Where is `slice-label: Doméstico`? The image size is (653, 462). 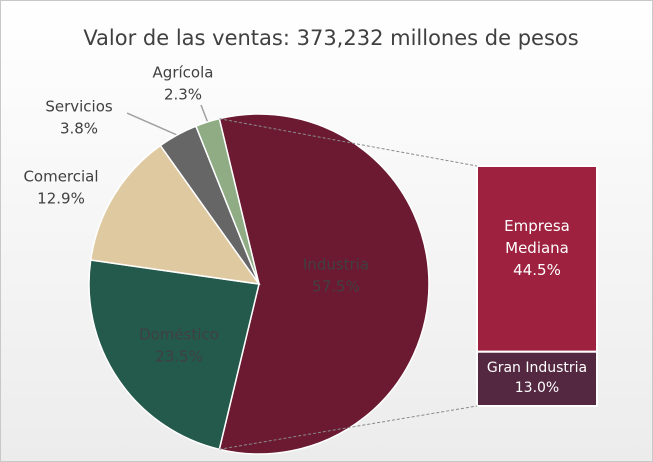 slice-label: Doméstico is located at coordinates (179, 335).